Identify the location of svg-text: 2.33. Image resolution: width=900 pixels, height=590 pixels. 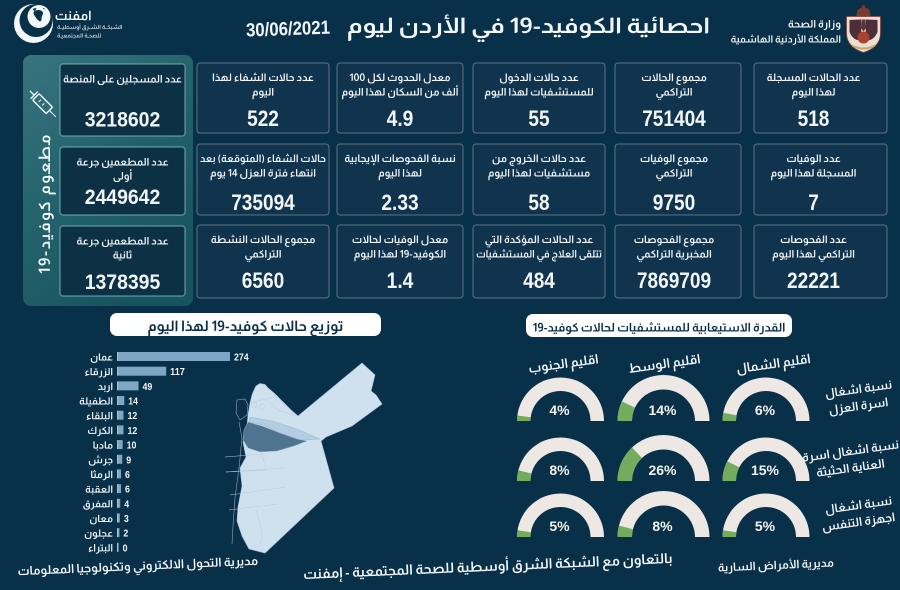
(399, 202).